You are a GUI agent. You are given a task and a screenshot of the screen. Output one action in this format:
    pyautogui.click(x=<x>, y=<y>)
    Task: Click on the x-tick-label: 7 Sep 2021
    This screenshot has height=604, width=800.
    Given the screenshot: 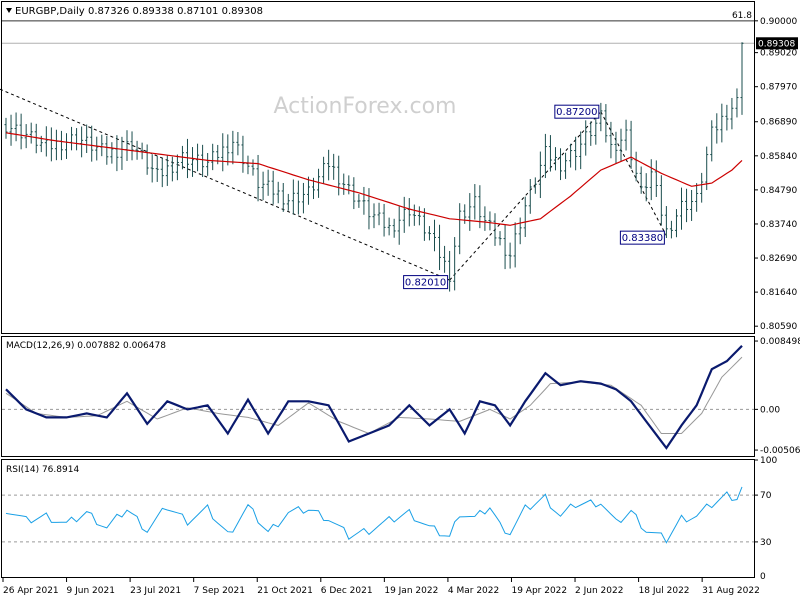 What is the action you would take?
    pyautogui.click(x=219, y=591)
    